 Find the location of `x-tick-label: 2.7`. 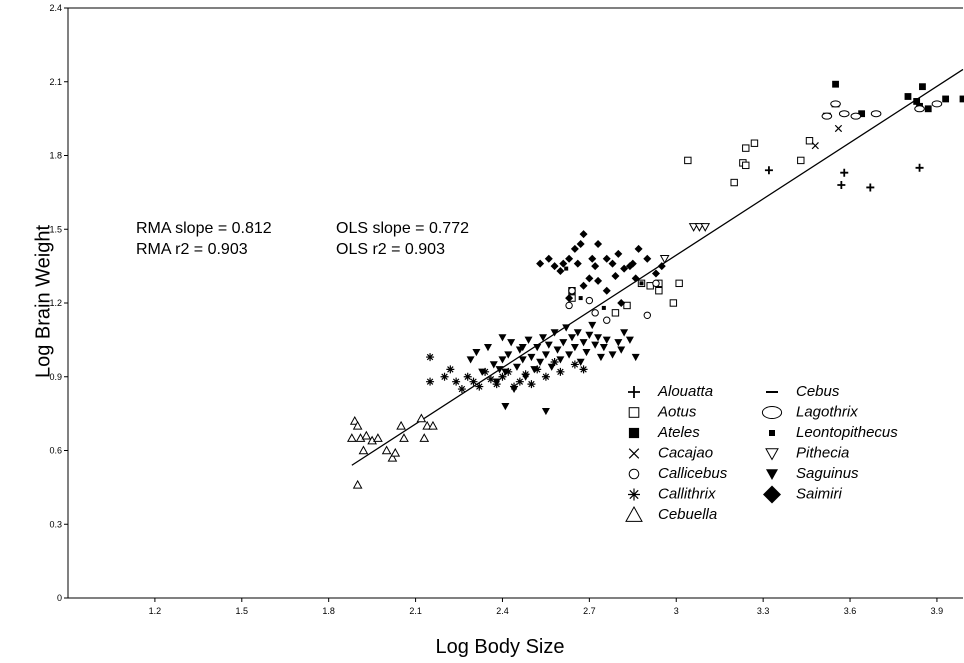

x-tick-label: 2.7 is located at coordinates (589, 611).